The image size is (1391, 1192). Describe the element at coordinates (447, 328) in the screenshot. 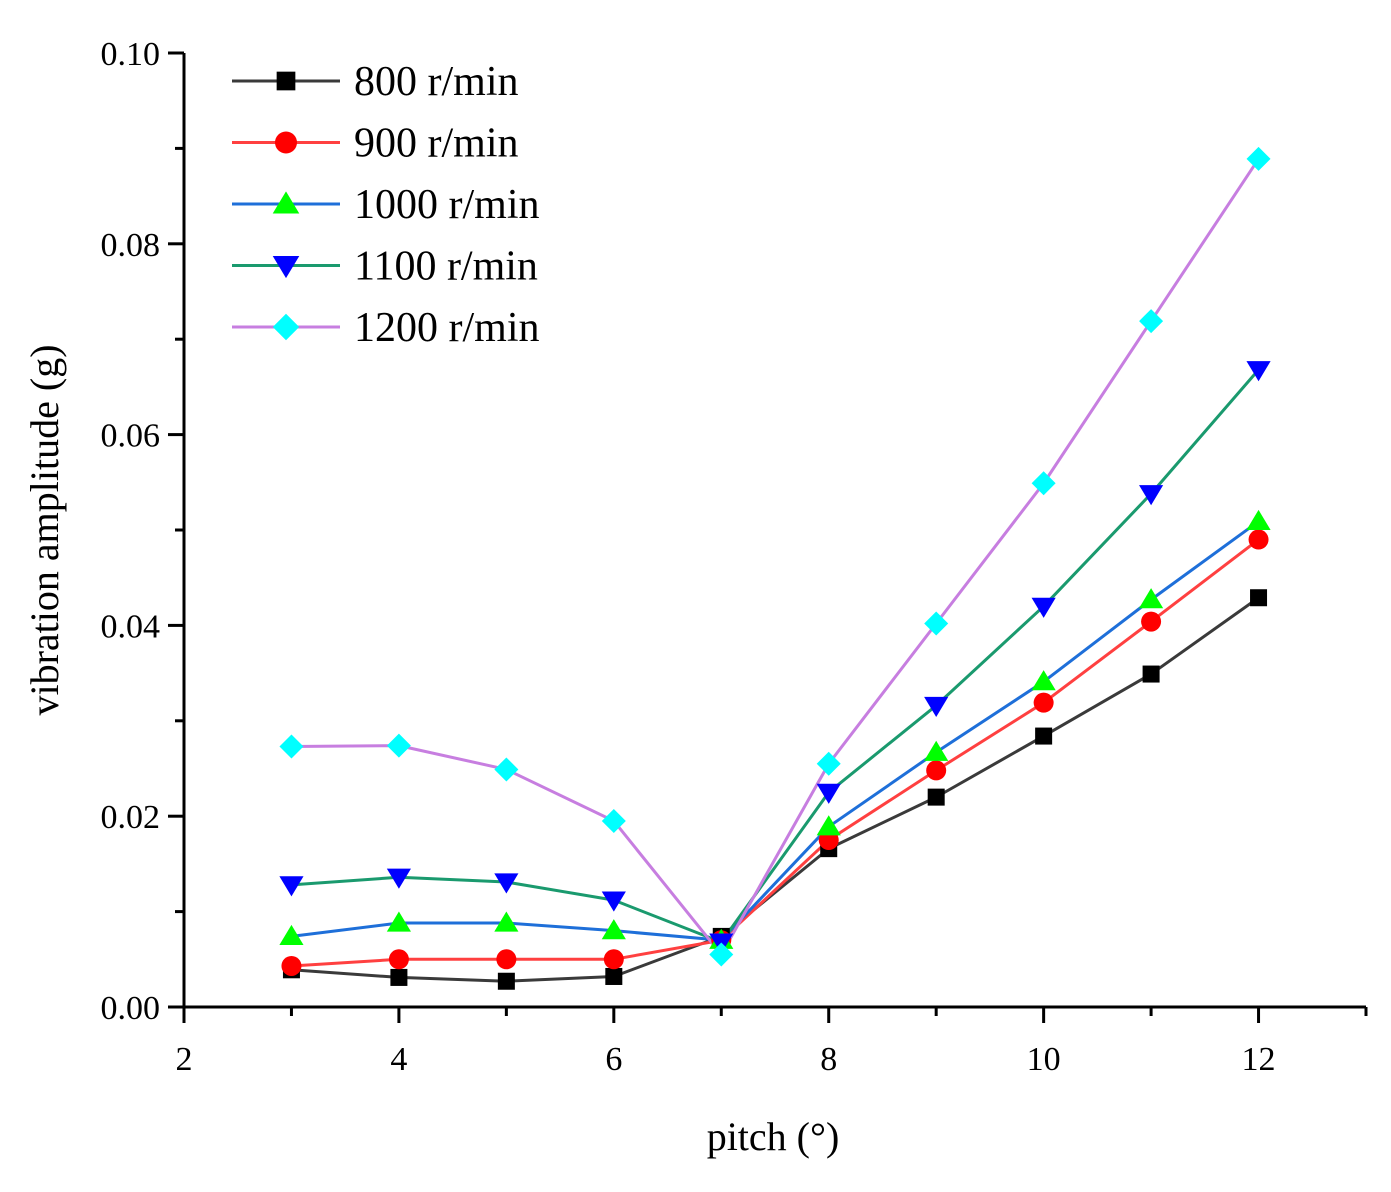

I see `legend-label-1200-r-min: 1200 r/min` at that location.